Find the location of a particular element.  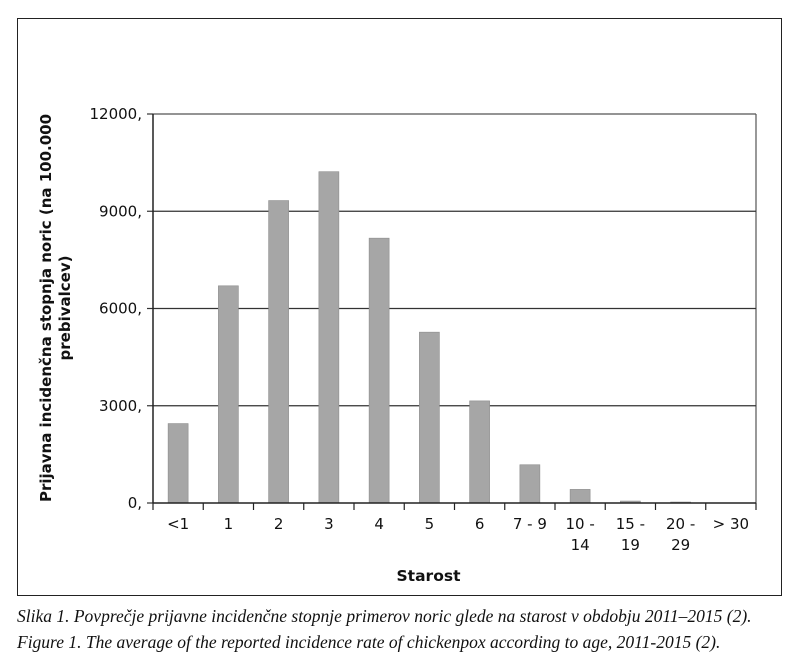

y-tick-label: 12000, is located at coordinates (116, 114).